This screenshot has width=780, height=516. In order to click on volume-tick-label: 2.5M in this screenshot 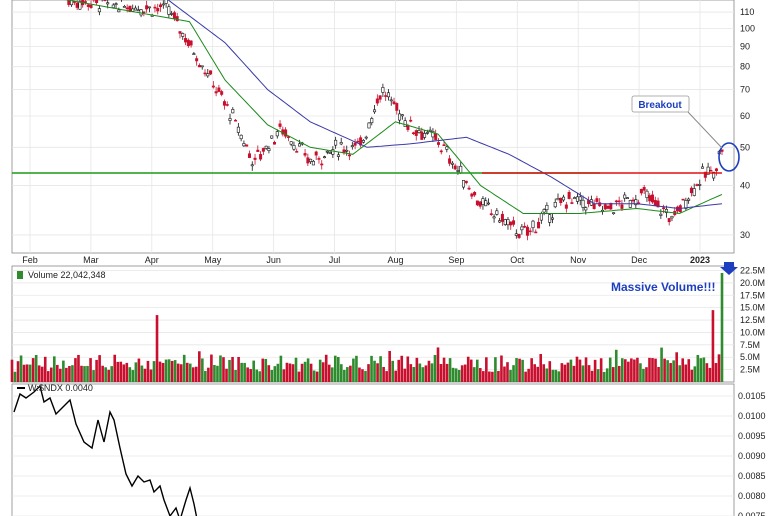, I will do `click(750, 370)`.